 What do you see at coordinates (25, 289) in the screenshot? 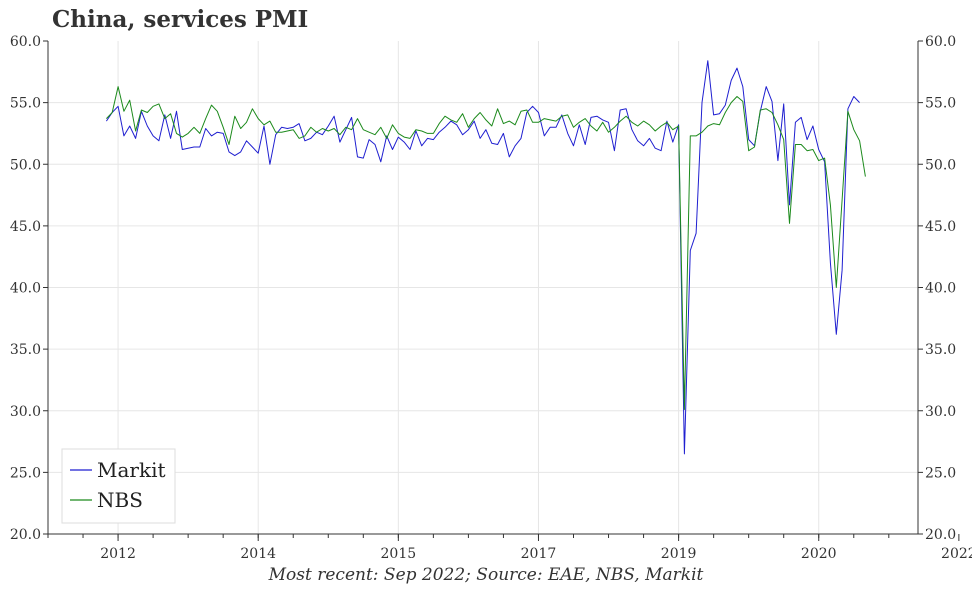
I see `y-tick-label: 40.0` at bounding box center [25, 289].